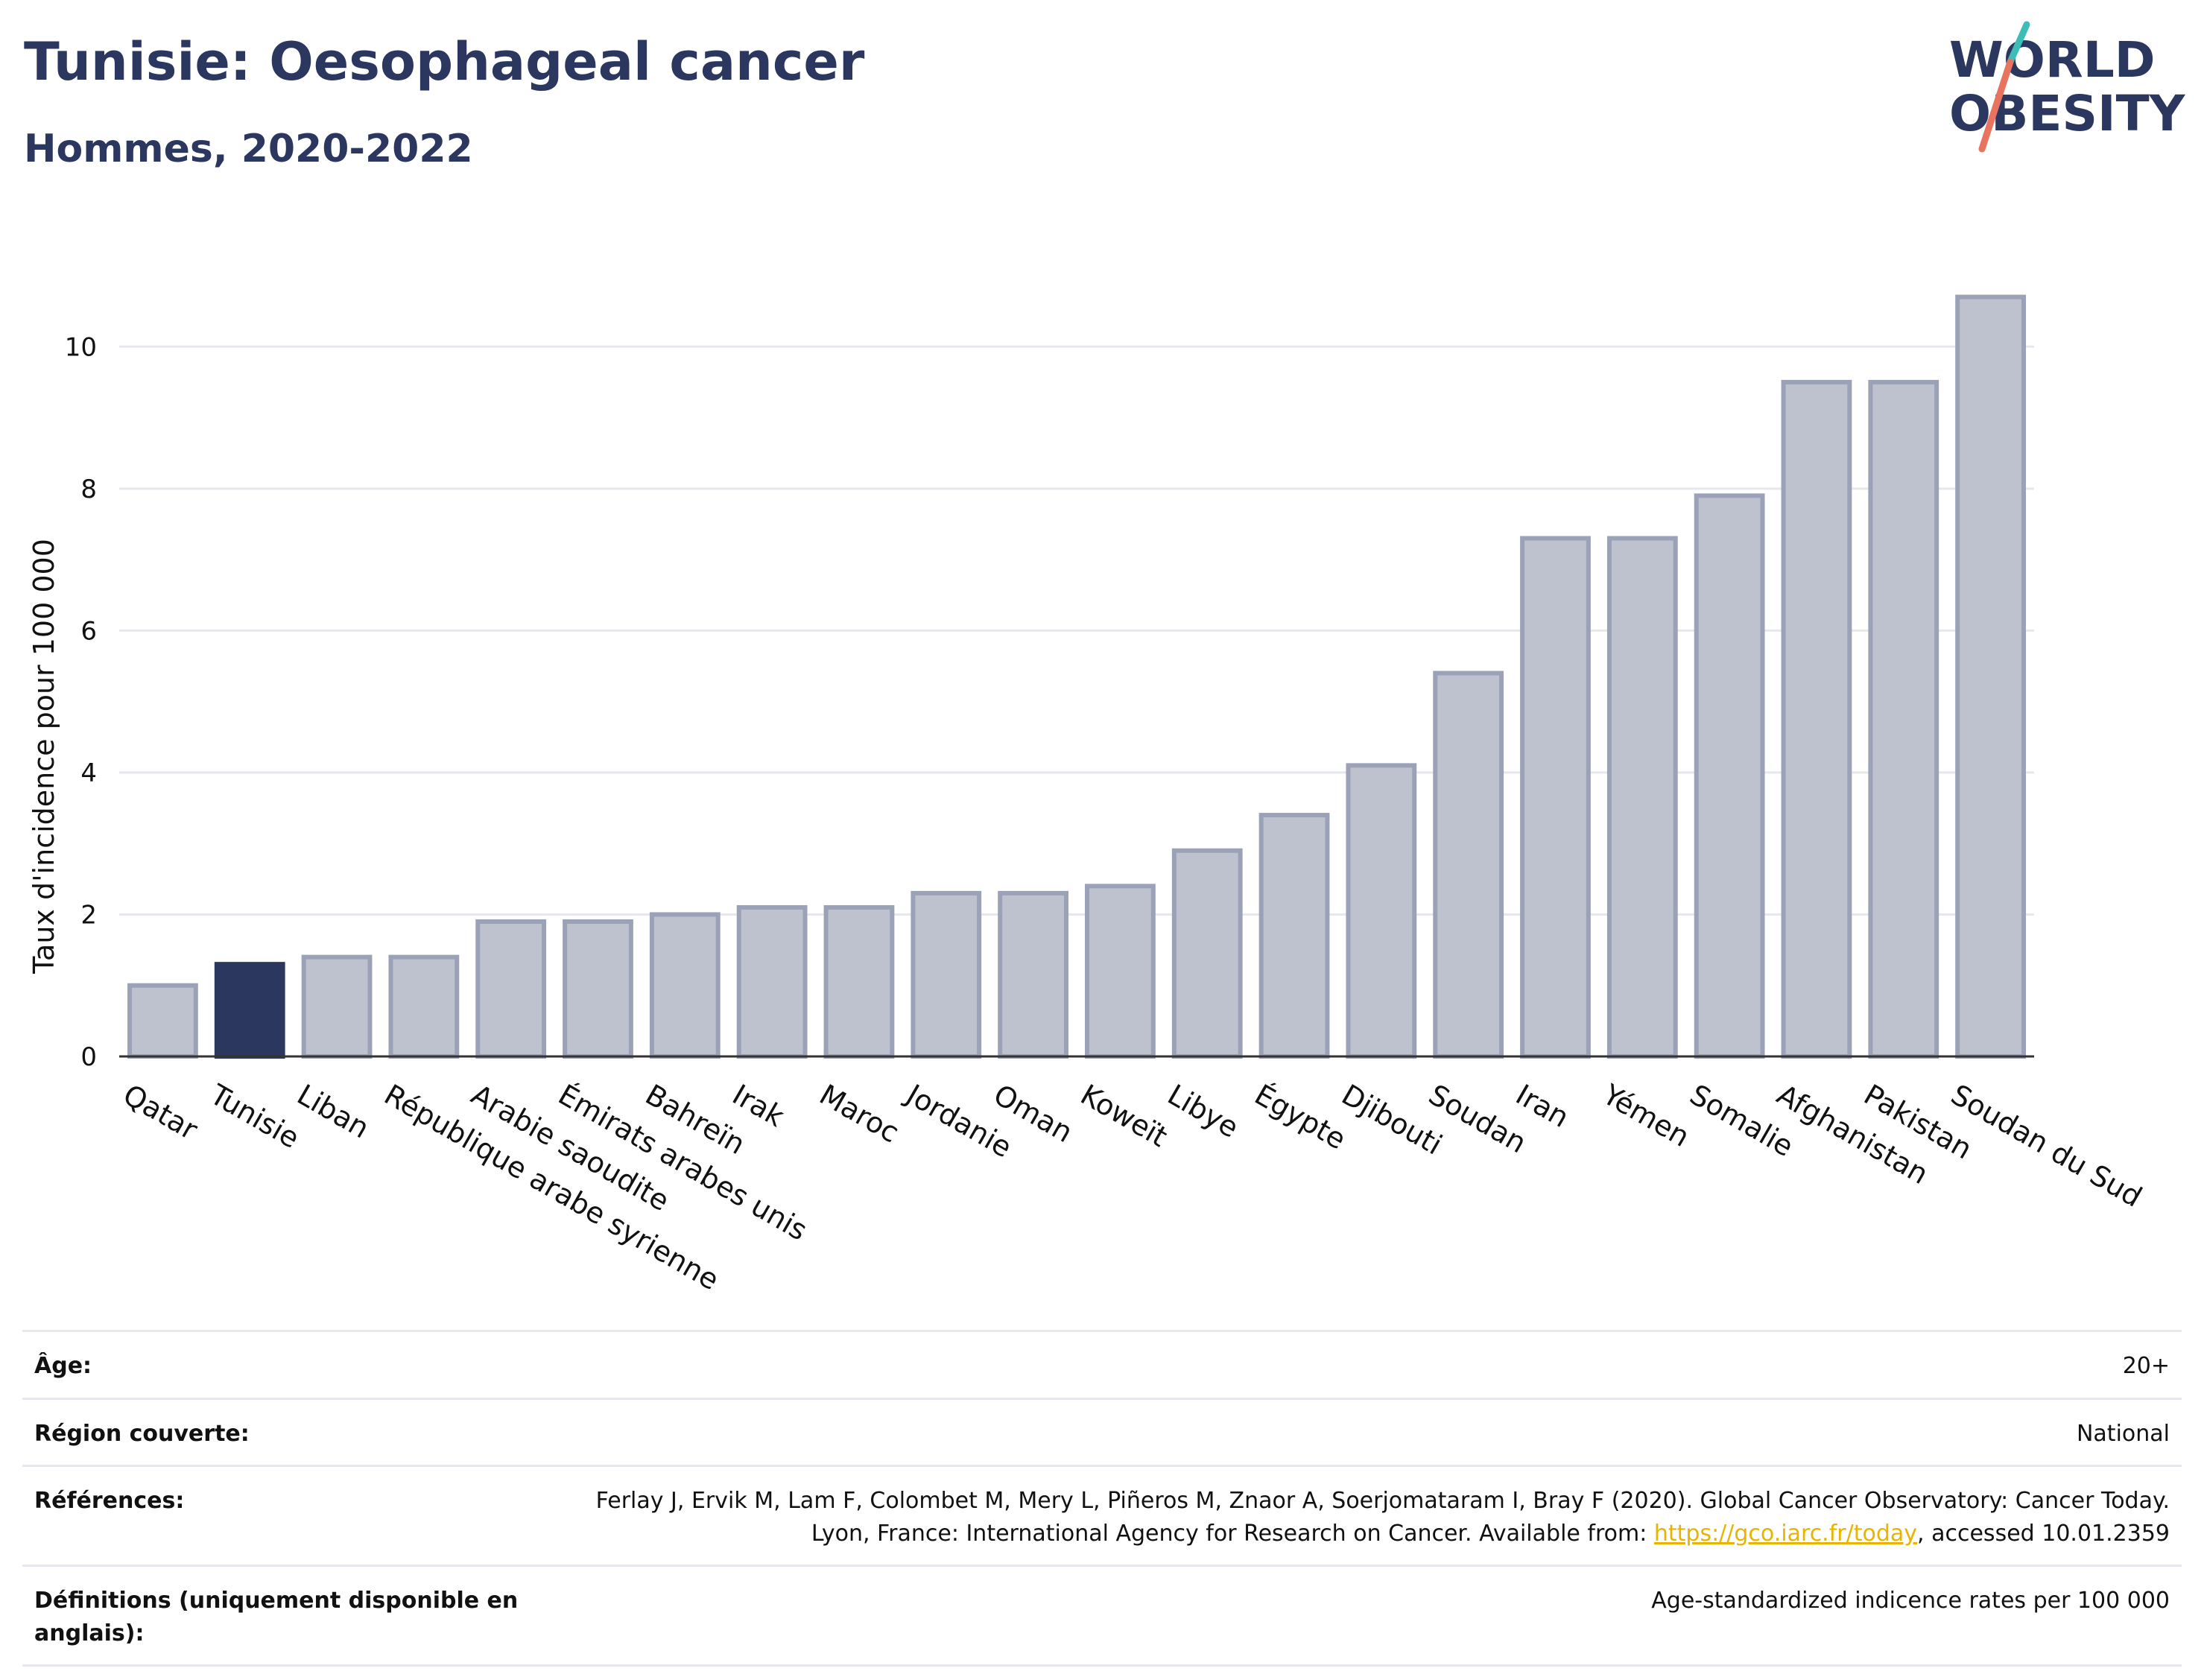  What do you see at coordinates (424, 1006) in the screenshot?
I see `bar-republique-arabe-syrienne` at bounding box center [424, 1006].